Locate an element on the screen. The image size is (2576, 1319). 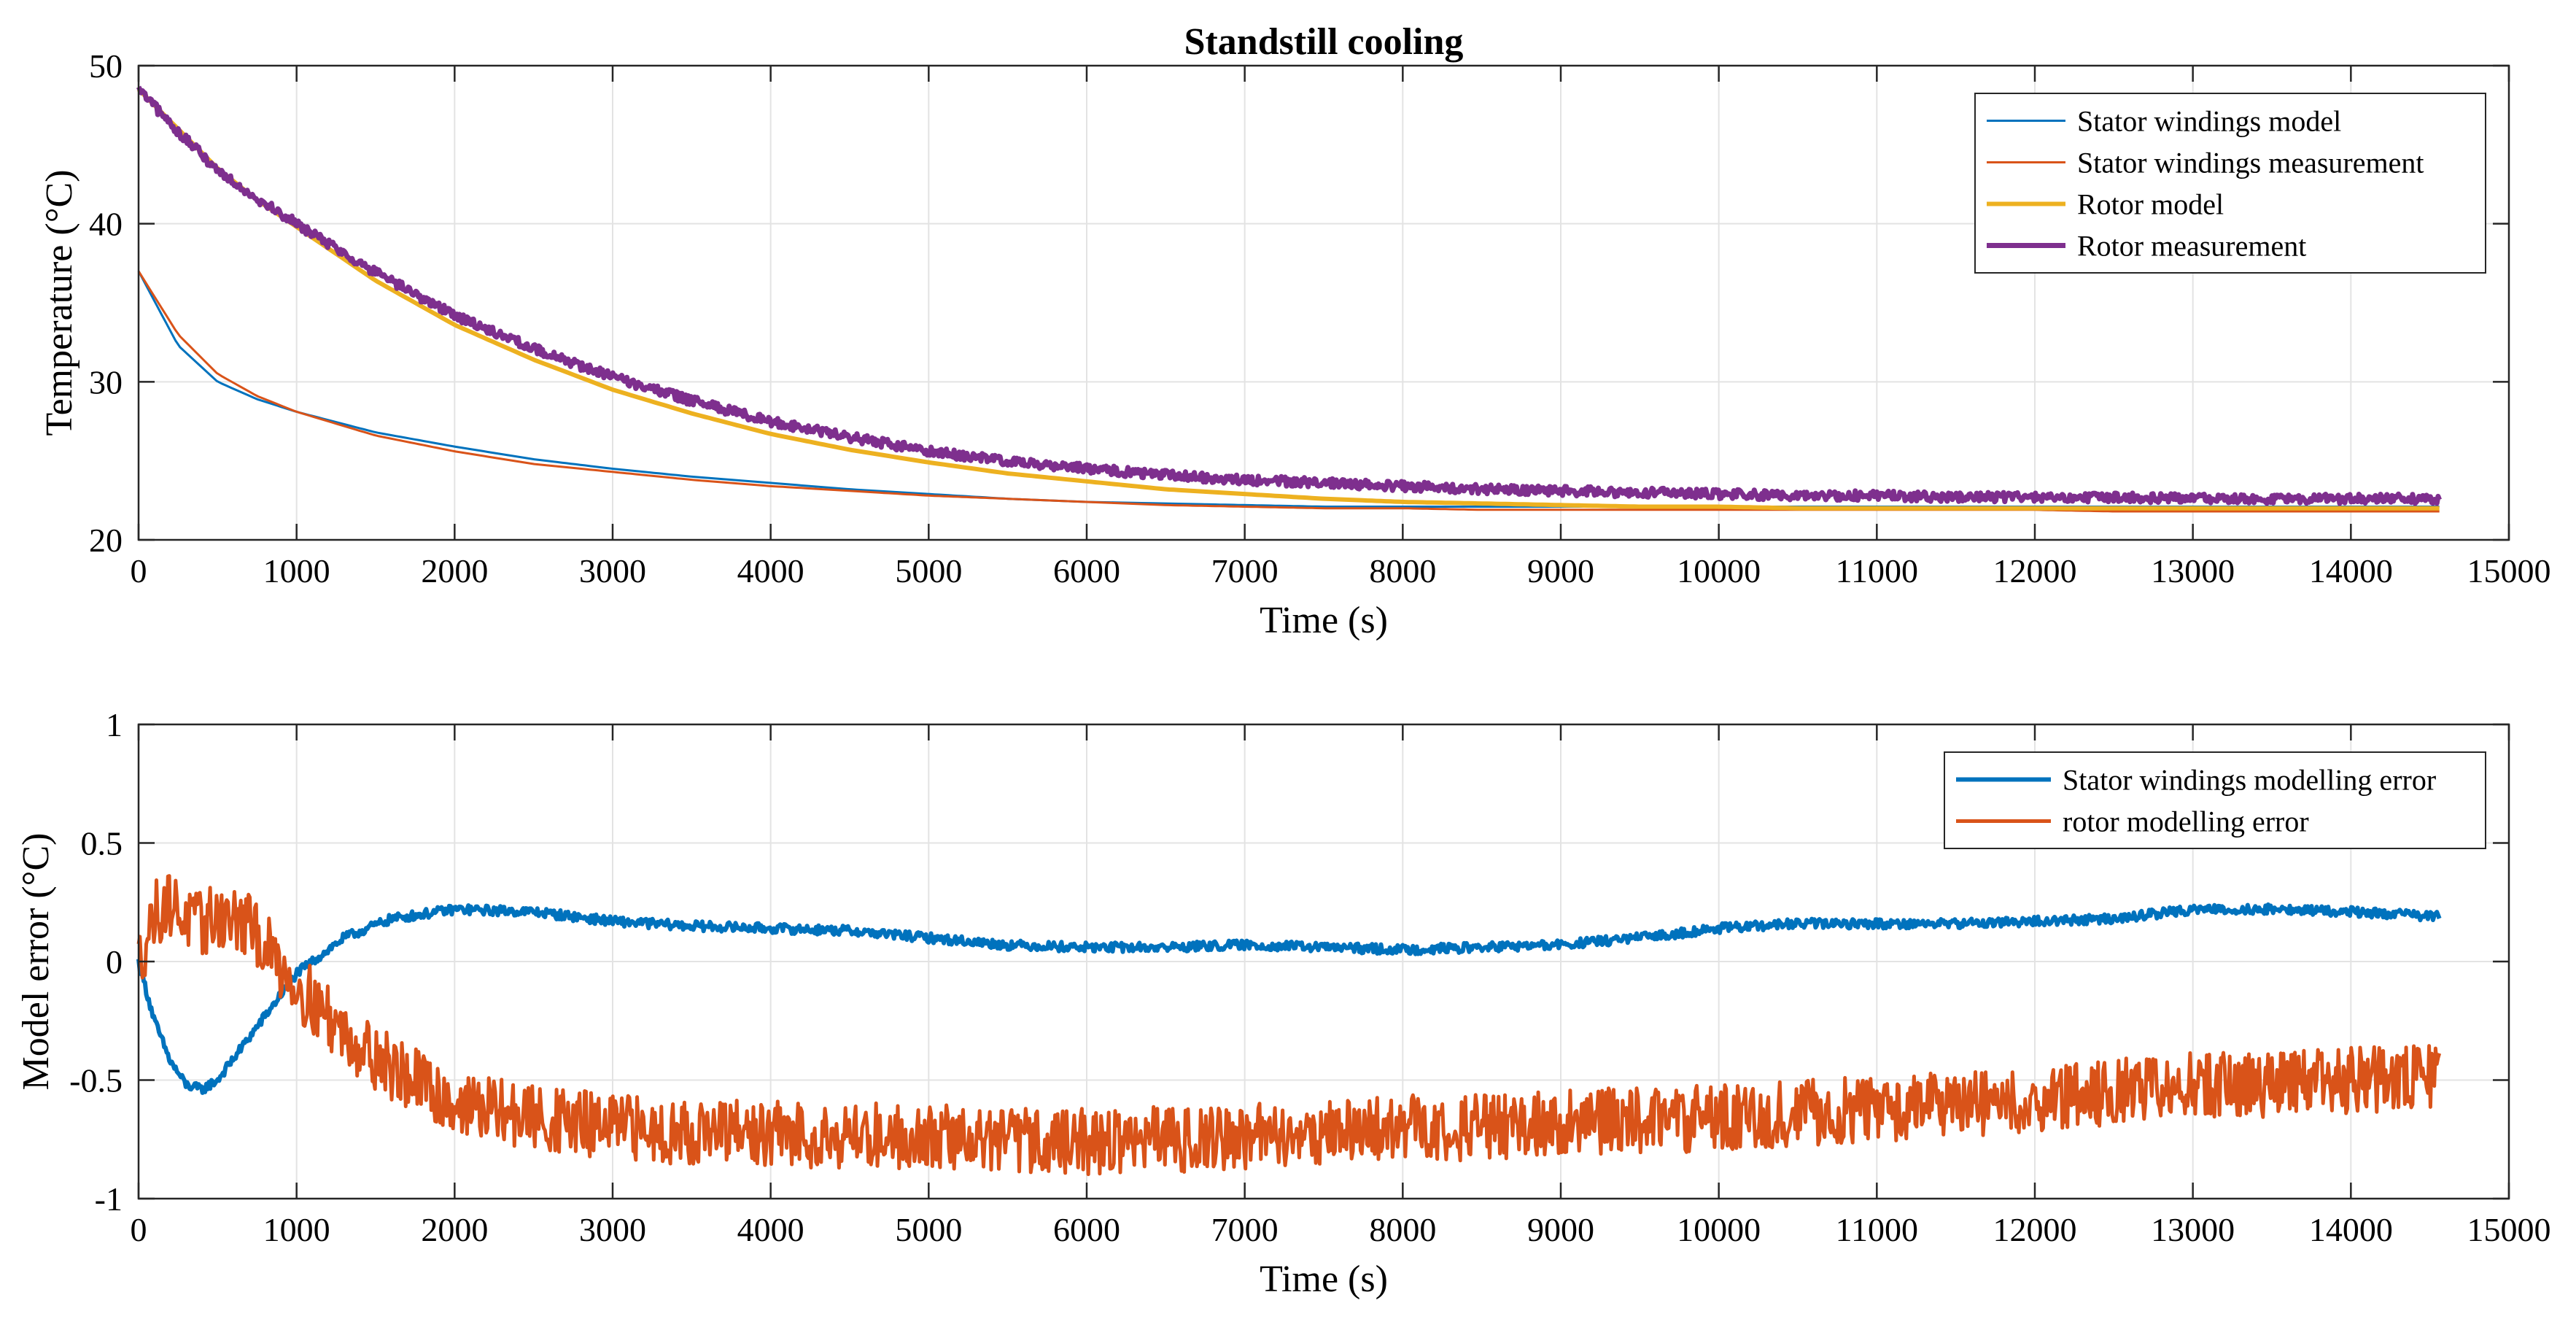
legend-box is located at coordinates (2215, 800).